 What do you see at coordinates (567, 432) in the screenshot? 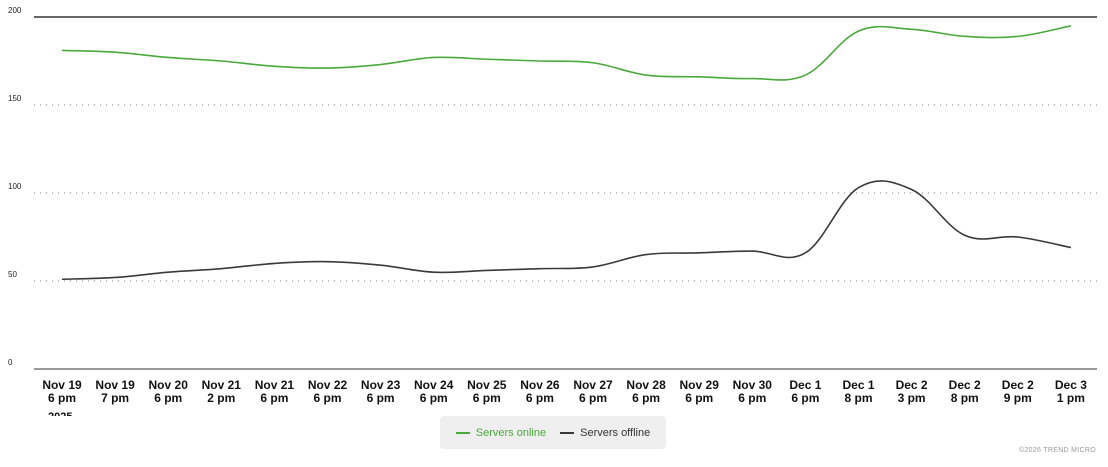
I see `legend-swatch-offline` at bounding box center [567, 432].